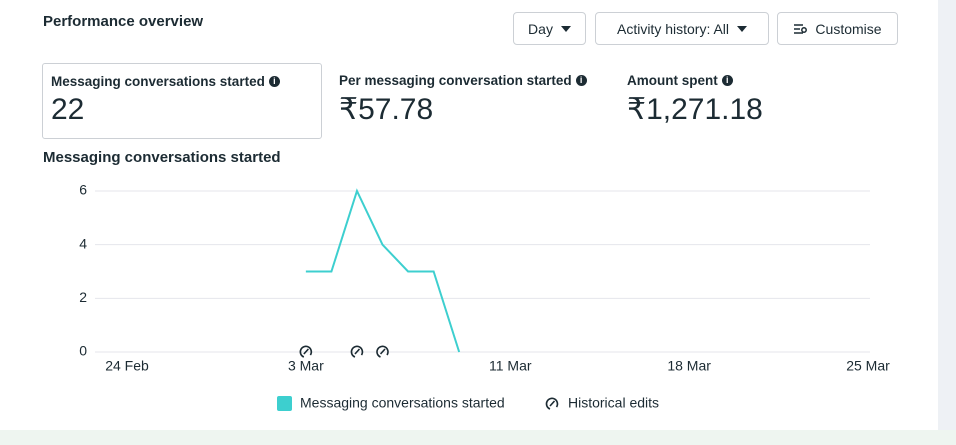 Image resolution: width=956 pixels, height=445 pixels. Describe the element at coordinates (386, 109) in the screenshot. I see `metric-value: ₹57.78` at that location.